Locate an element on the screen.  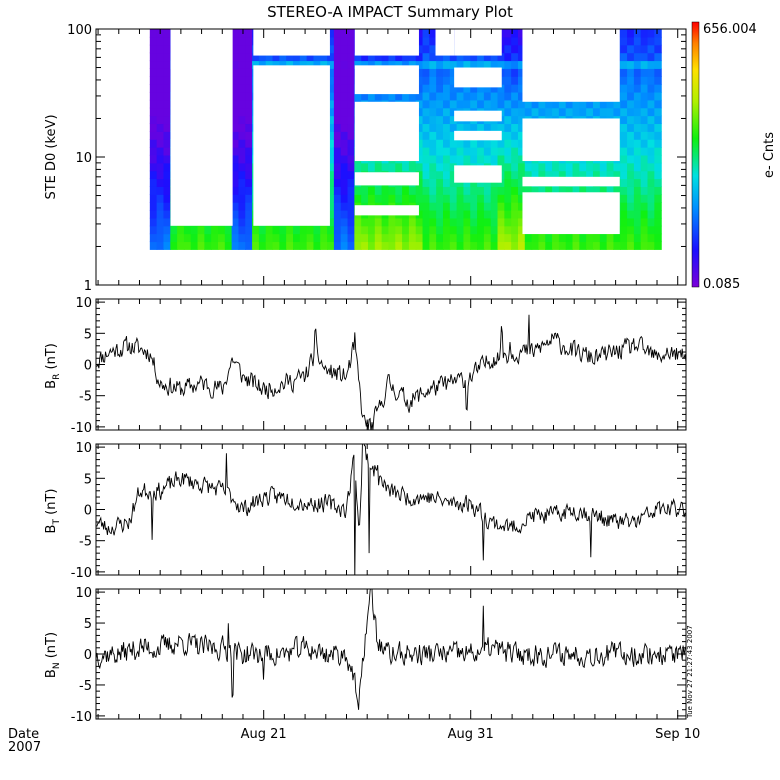
spectrogram-y-tick-label: 10 is located at coordinates (83, 158).